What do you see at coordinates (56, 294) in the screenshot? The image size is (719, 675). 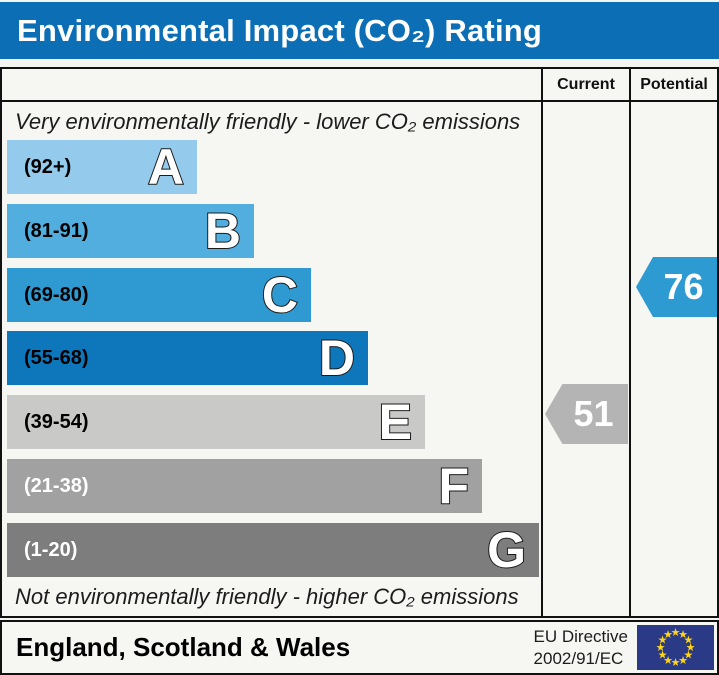 I see `band-range-label: (69-80)` at bounding box center [56, 294].